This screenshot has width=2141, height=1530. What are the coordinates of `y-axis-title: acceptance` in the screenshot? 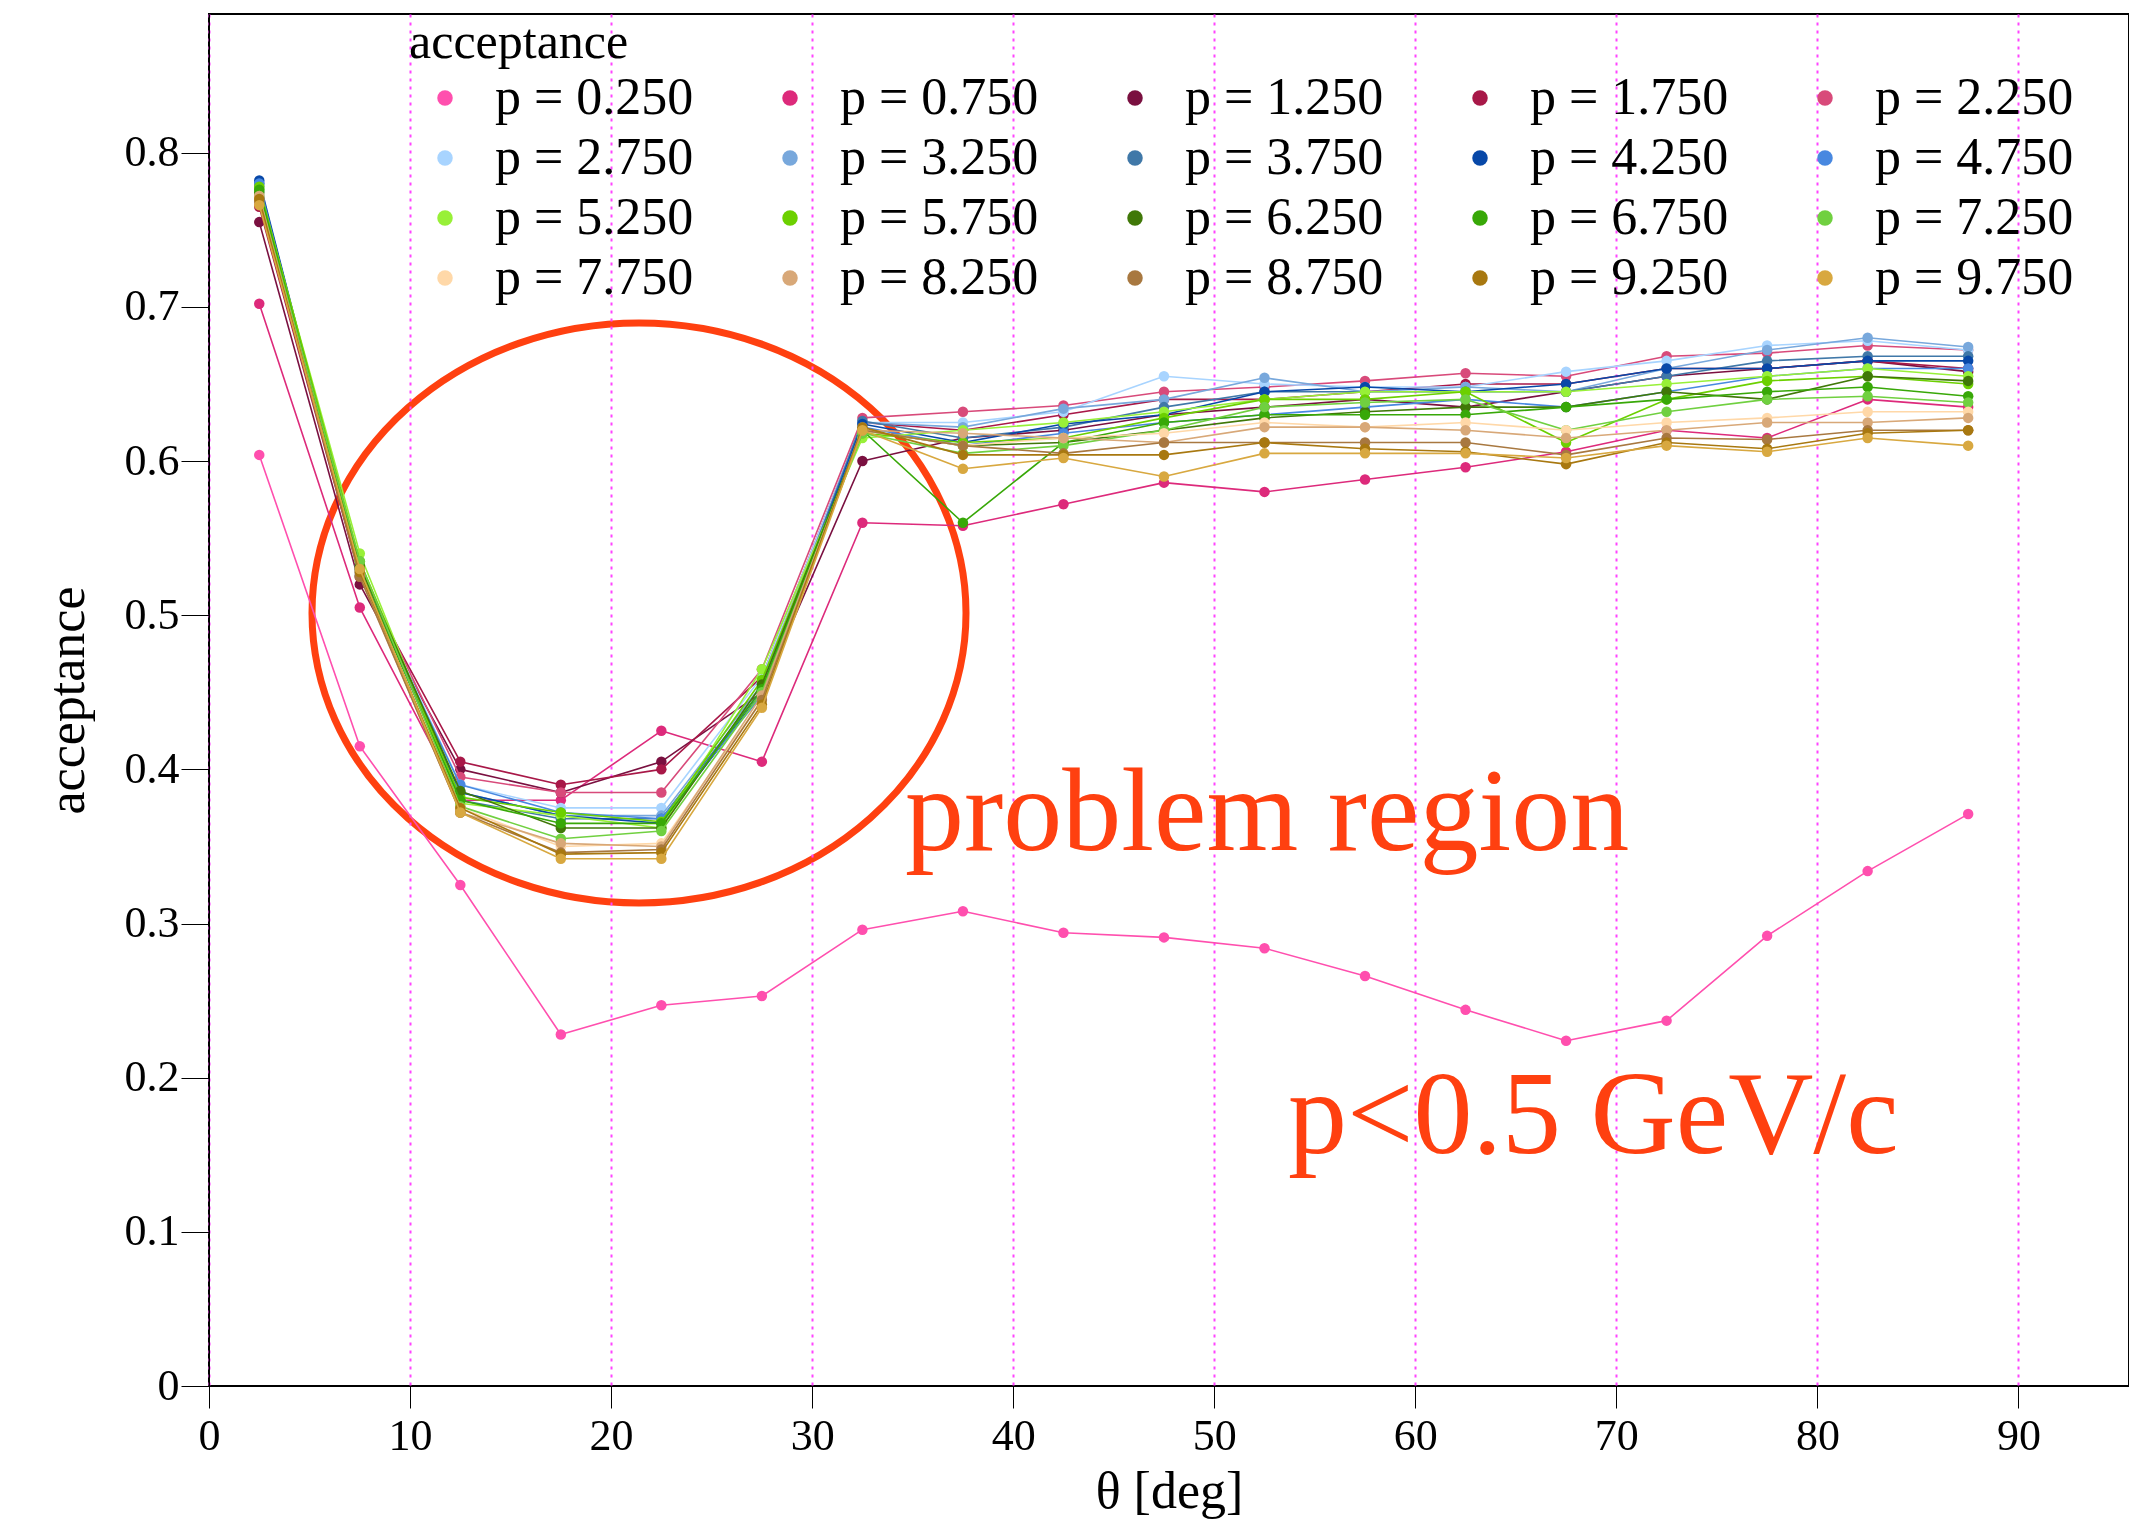 It's located at (66, 700).